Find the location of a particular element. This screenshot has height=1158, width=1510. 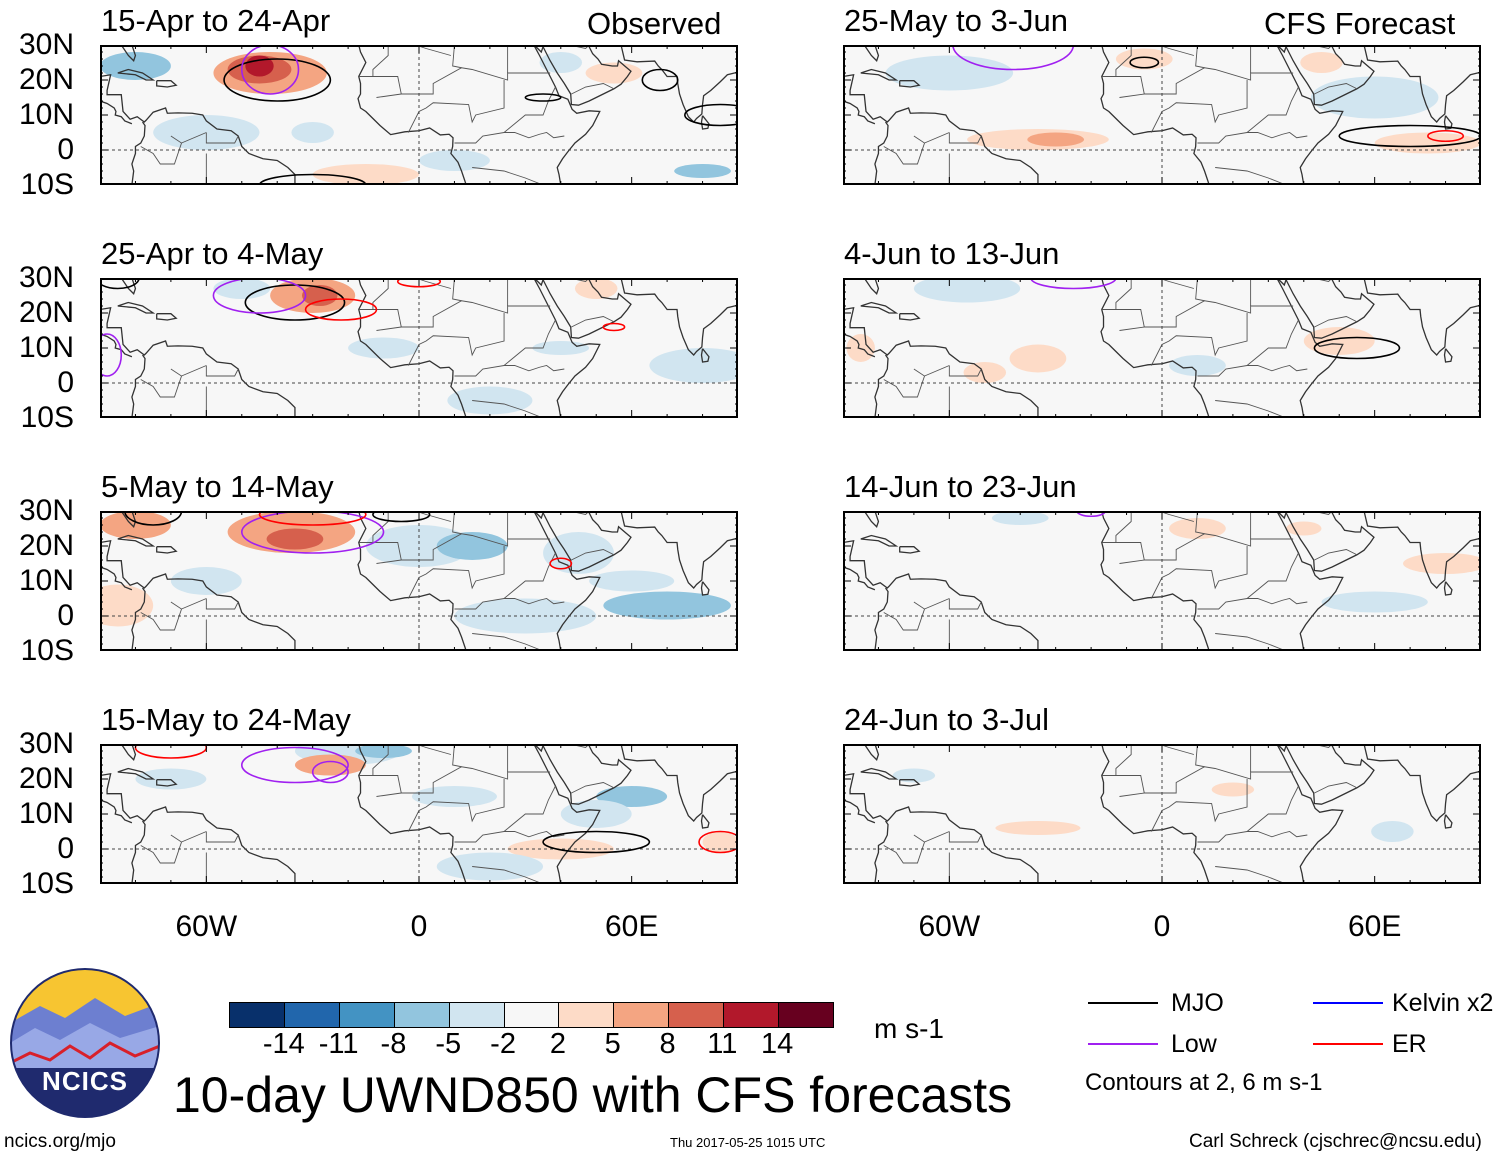

legend-label-low: Low is located at coordinates (1194, 1044).